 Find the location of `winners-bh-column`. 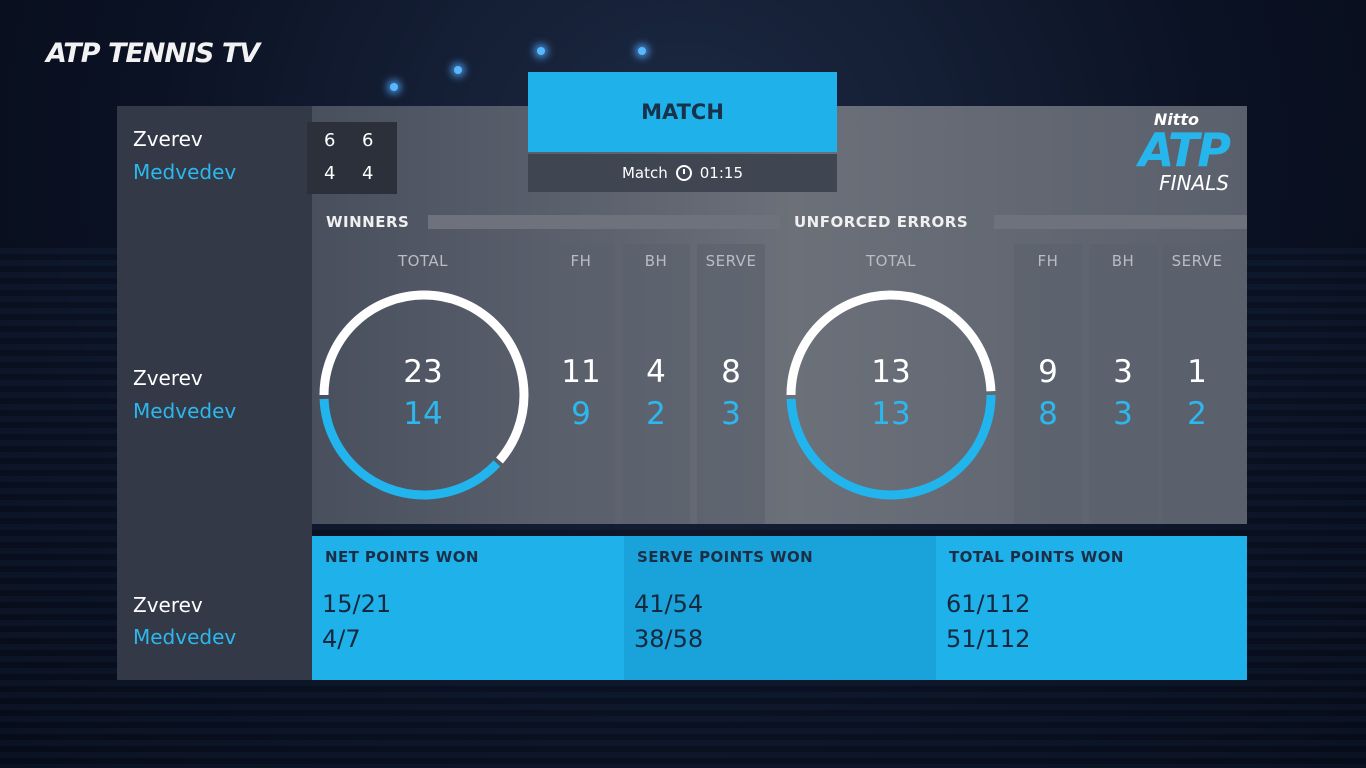

winners-bh-column is located at coordinates (656, 384).